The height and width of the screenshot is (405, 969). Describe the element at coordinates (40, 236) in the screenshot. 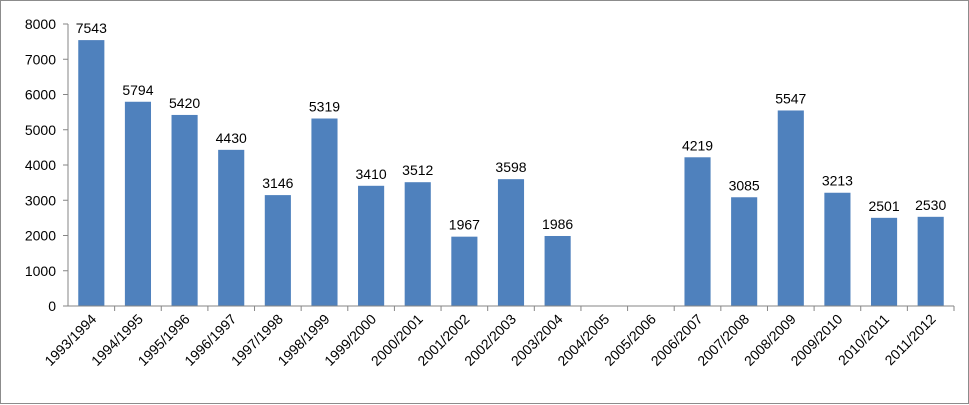

I see `y-tick-label: 2000` at that location.